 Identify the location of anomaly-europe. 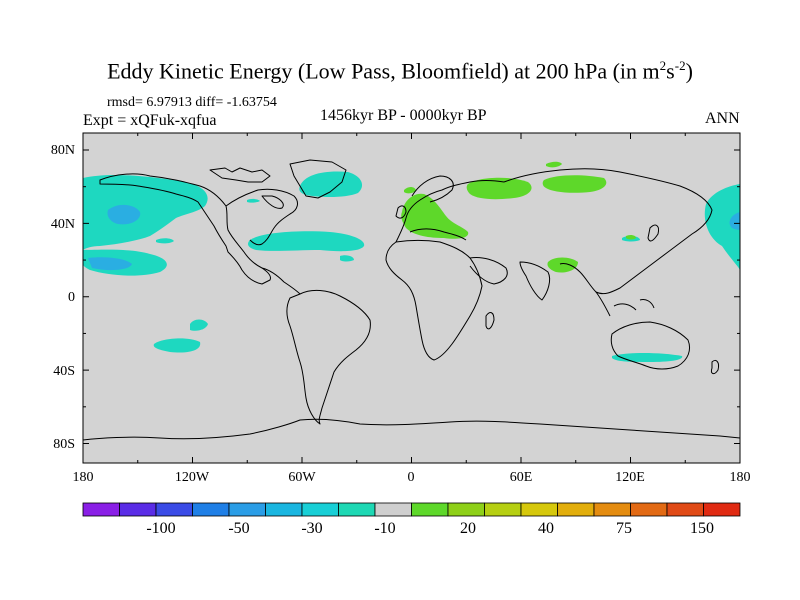
(435, 216).